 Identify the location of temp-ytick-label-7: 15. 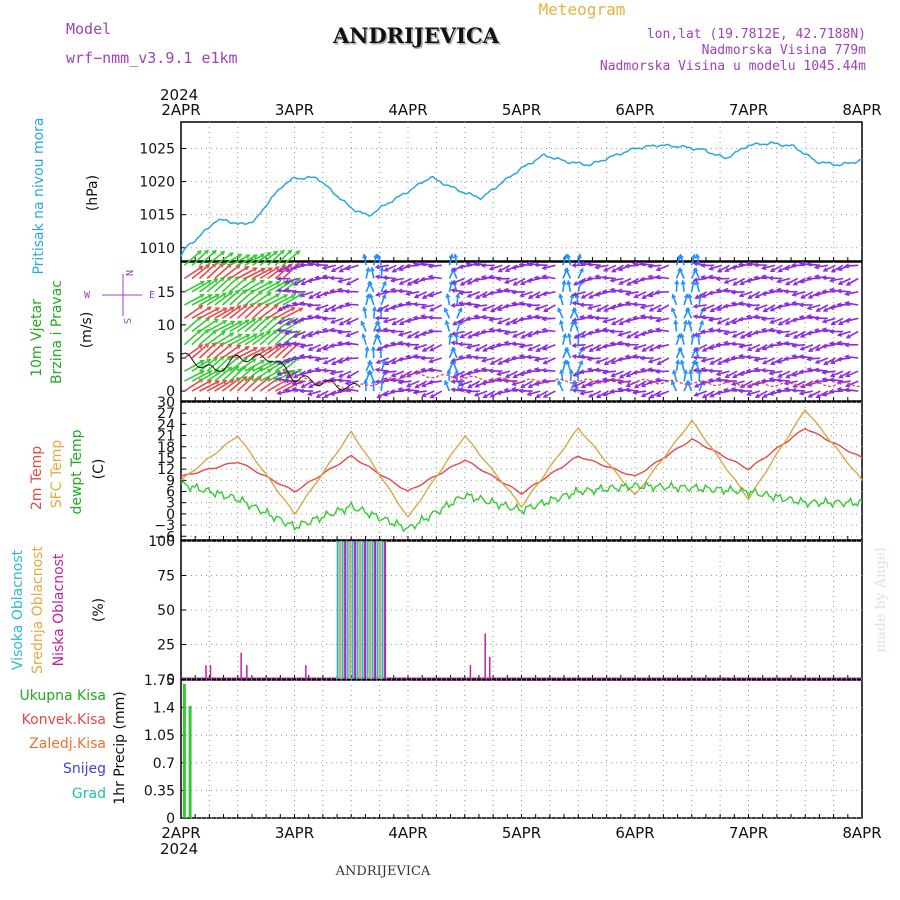
(166, 459).